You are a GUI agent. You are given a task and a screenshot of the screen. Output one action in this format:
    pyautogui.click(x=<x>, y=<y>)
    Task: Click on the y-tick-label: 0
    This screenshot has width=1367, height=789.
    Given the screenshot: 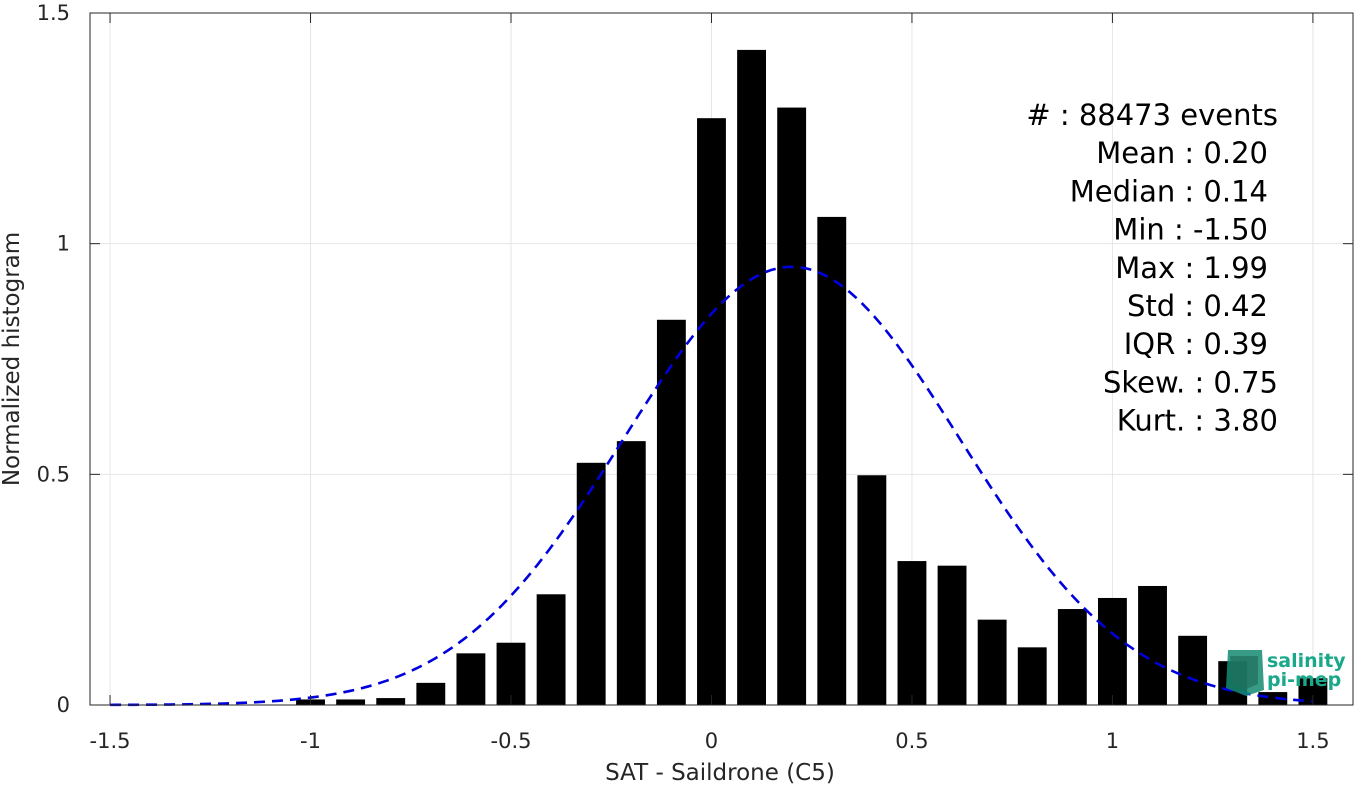 What is the action you would take?
    pyautogui.click(x=63, y=705)
    